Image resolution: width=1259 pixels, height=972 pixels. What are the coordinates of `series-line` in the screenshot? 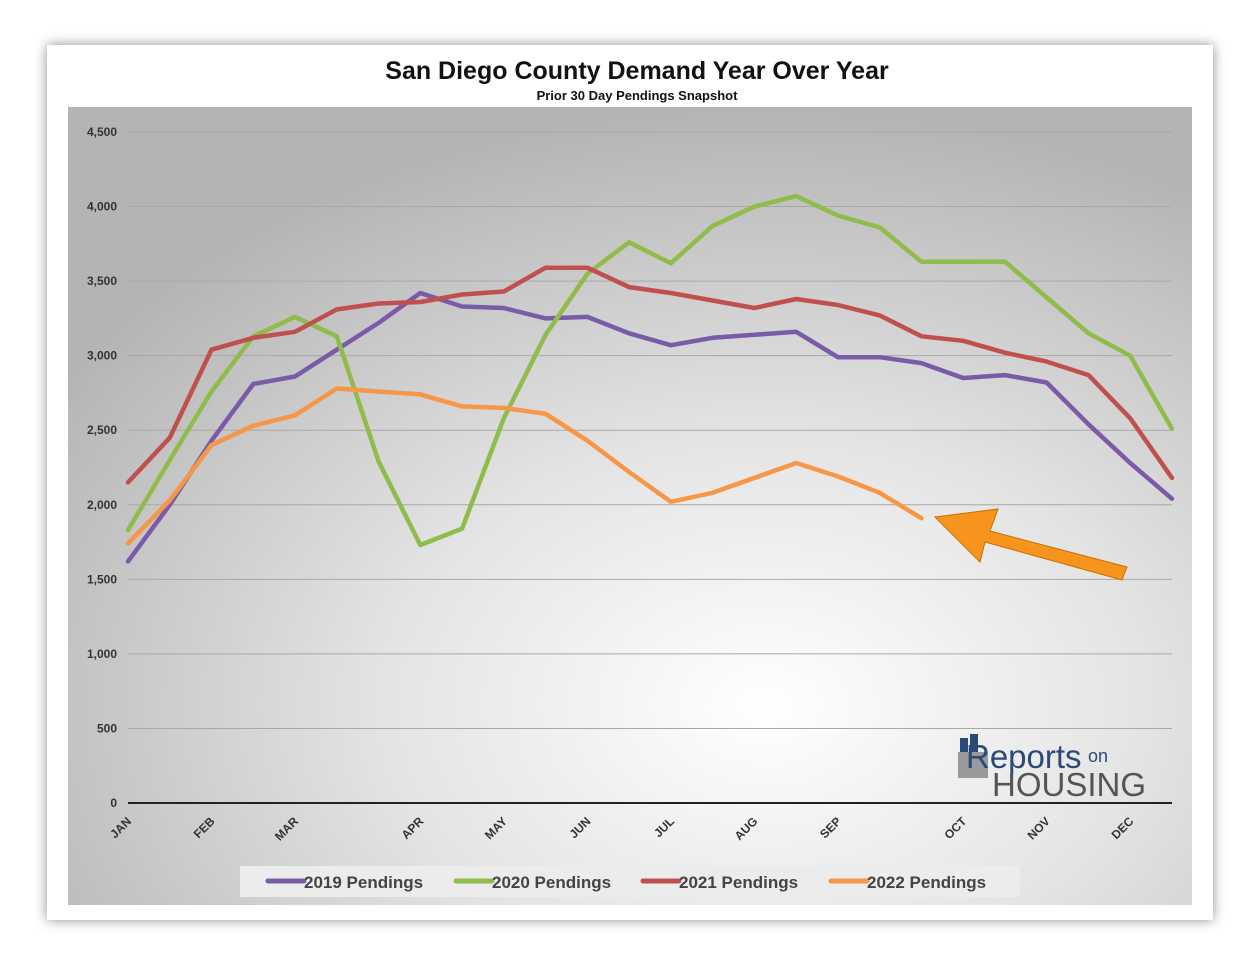 It's located at (524, 466).